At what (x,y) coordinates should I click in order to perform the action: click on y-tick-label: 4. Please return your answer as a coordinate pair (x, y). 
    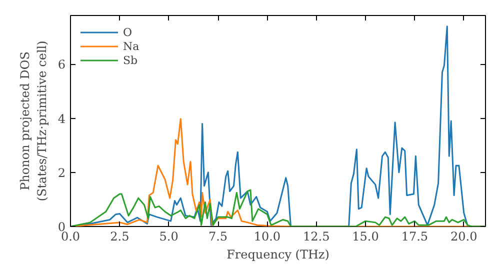
    Looking at the image, I should click on (62, 119).